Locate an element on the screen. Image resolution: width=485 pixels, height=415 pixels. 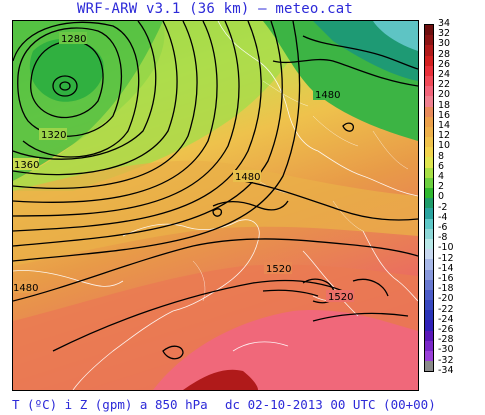
colorbar-swatches is located at coordinates (429, 198).